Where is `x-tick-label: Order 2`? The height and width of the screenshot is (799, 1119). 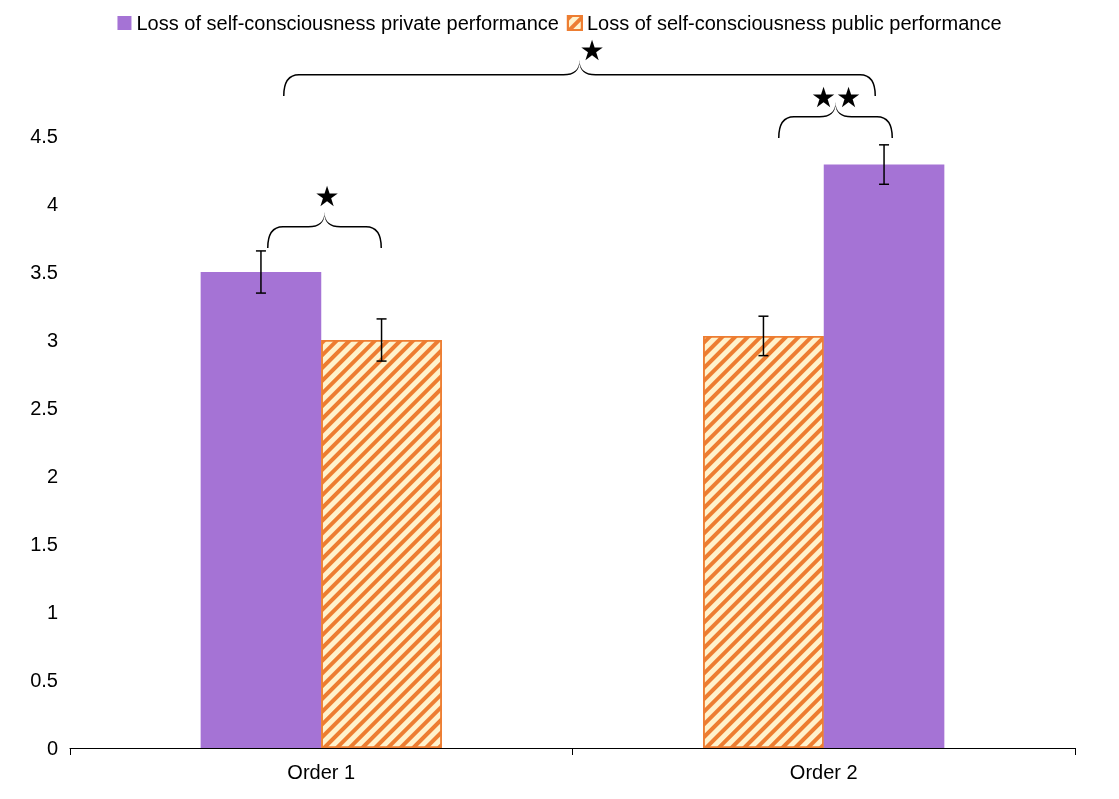
x-tick-label: Order 2 is located at coordinates (823, 772).